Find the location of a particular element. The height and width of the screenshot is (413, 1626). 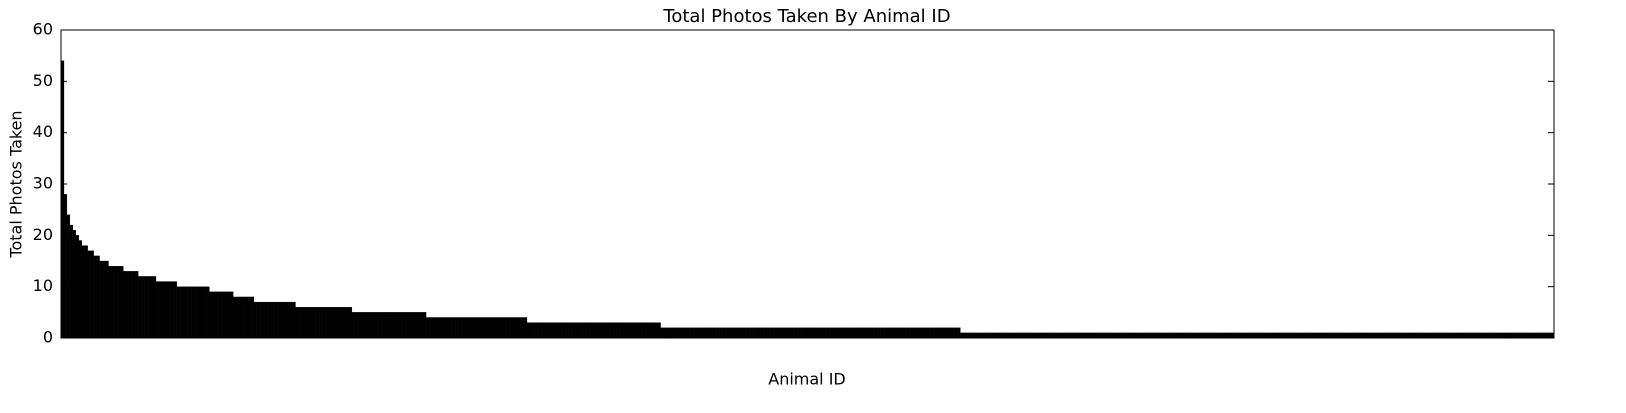

y-tick-label: 0 is located at coordinates (48, 337).